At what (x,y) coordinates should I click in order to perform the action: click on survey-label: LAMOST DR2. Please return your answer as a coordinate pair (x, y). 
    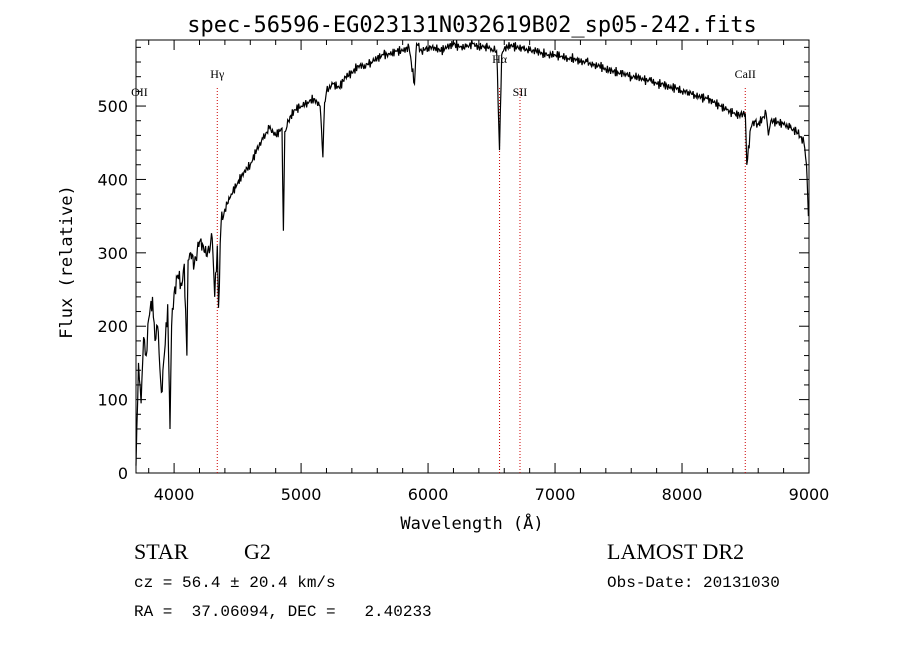
    Looking at the image, I should click on (676, 551).